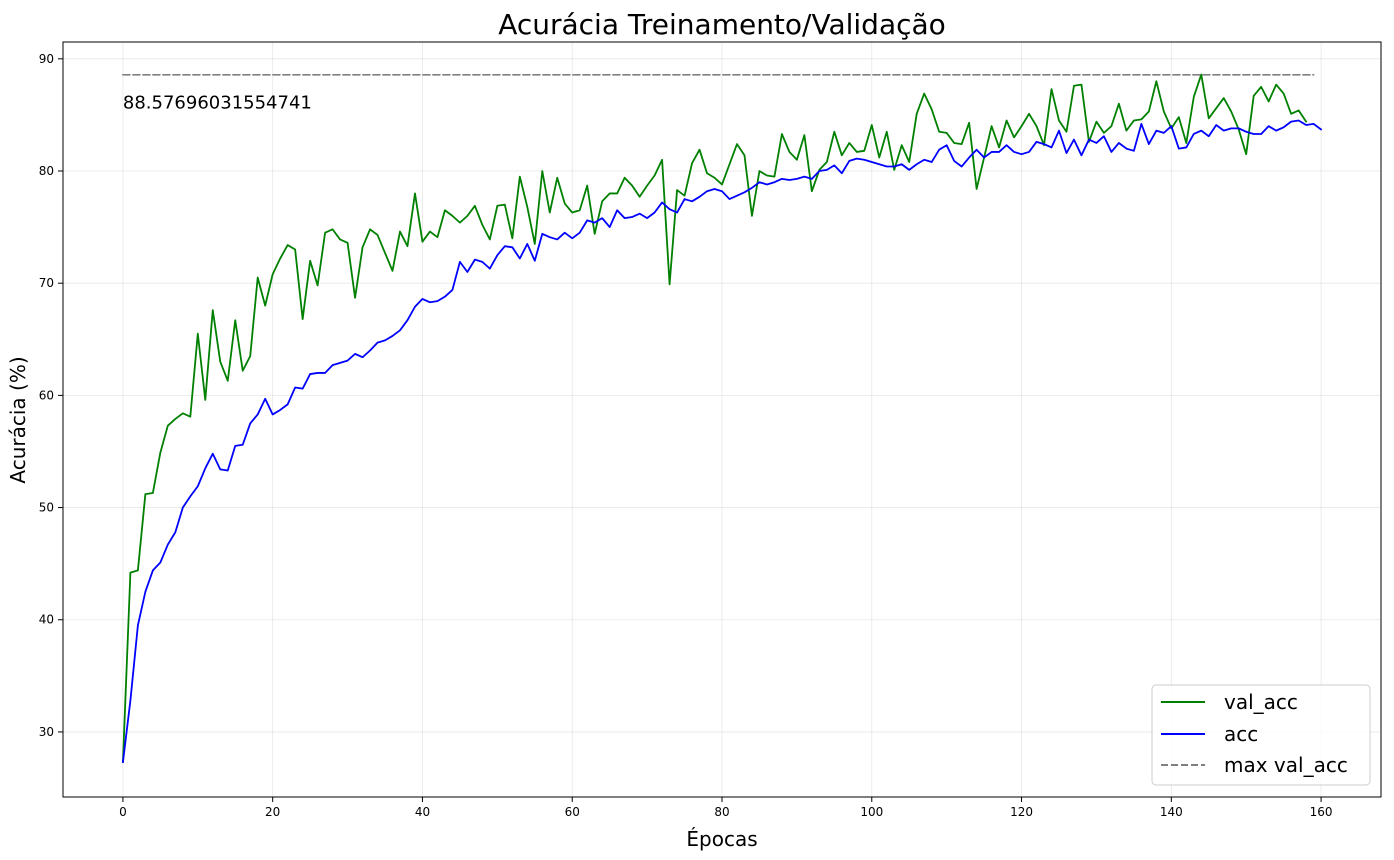  I want to click on x-tick-label: 60, so click(572, 812).